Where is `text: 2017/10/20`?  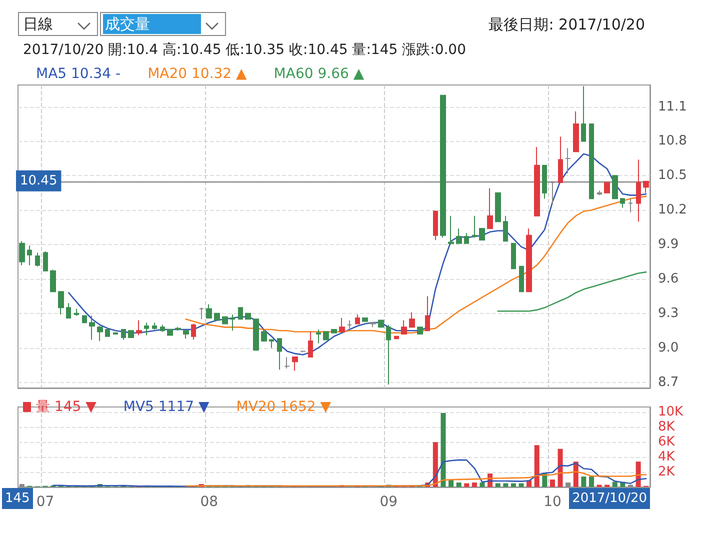 text: 2017/10/20 is located at coordinates (609, 498).